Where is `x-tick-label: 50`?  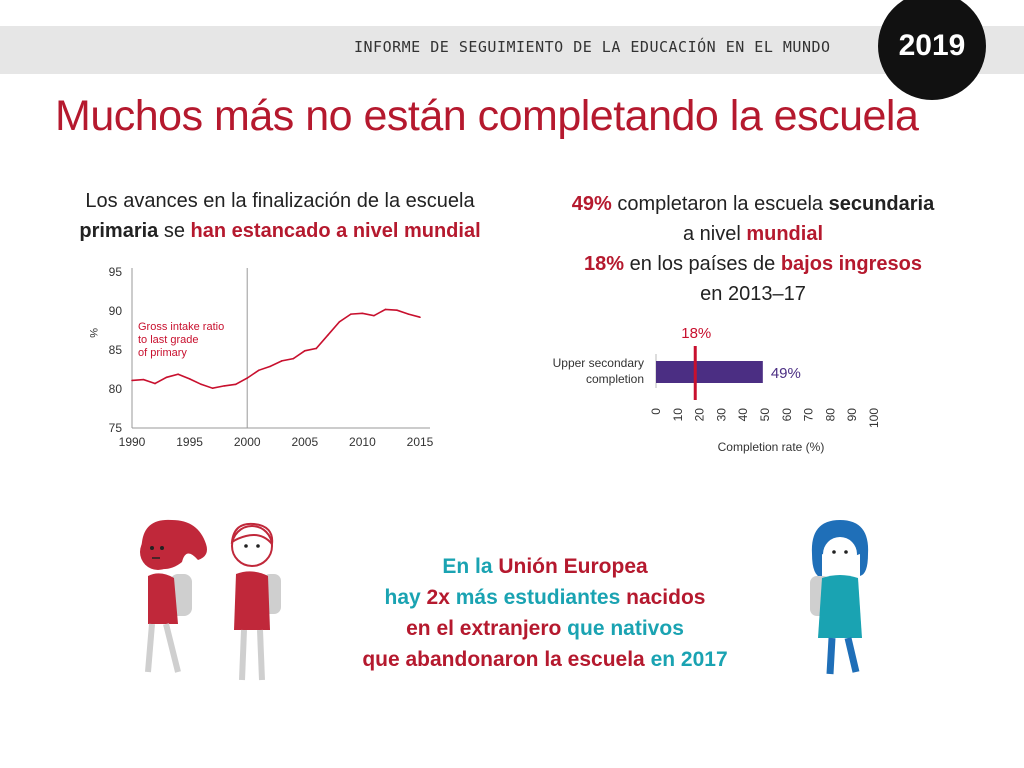
x-tick-label: 50 is located at coordinates (765, 415).